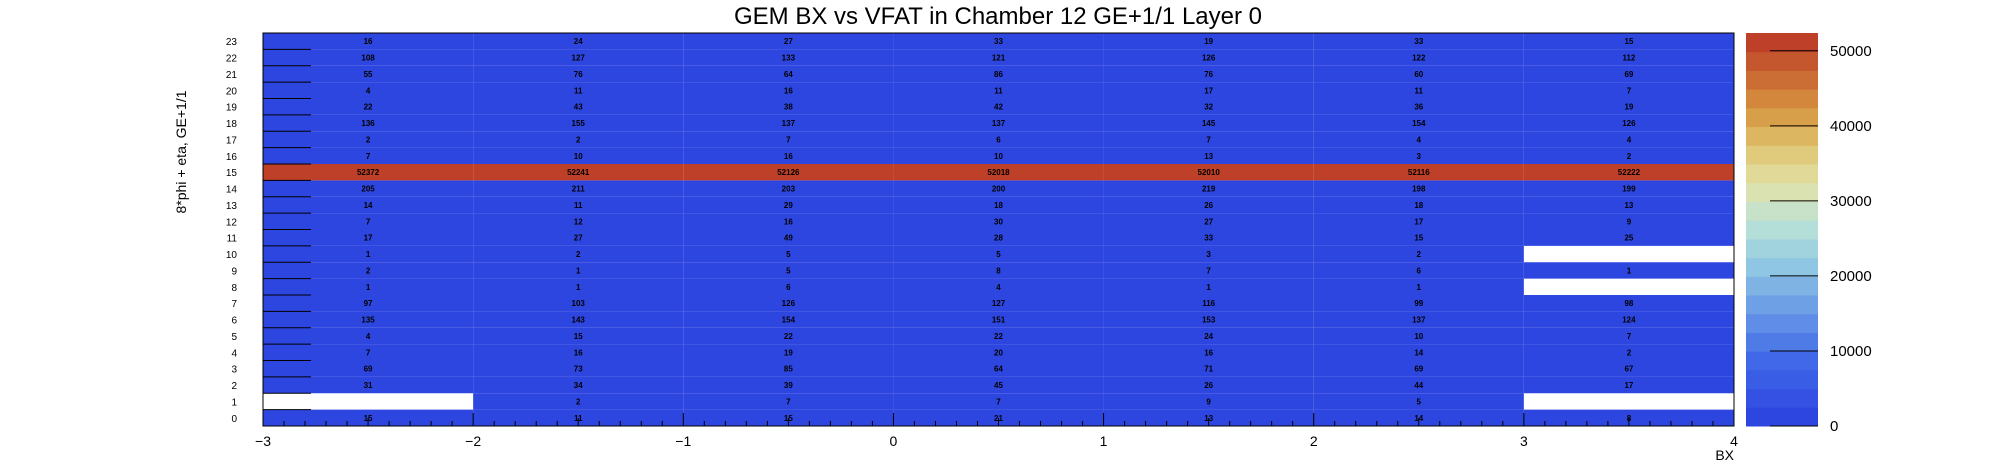 Image resolution: width=1996 pixels, height=472 pixels. I want to click on cell-value-label: 108, so click(368, 58).